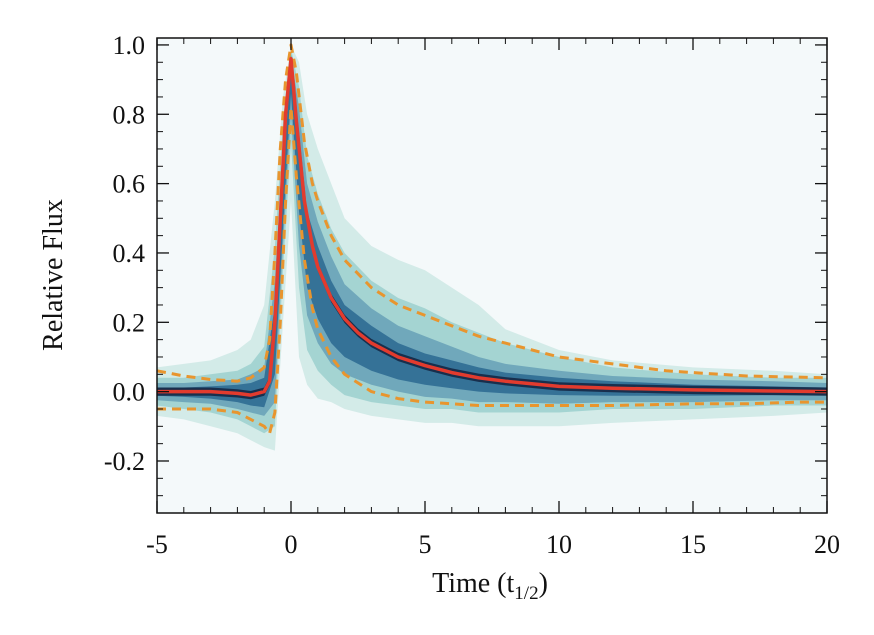 The height and width of the screenshot is (635, 874). I want to click on y-tick-label: 1.0, so click(129, 45).